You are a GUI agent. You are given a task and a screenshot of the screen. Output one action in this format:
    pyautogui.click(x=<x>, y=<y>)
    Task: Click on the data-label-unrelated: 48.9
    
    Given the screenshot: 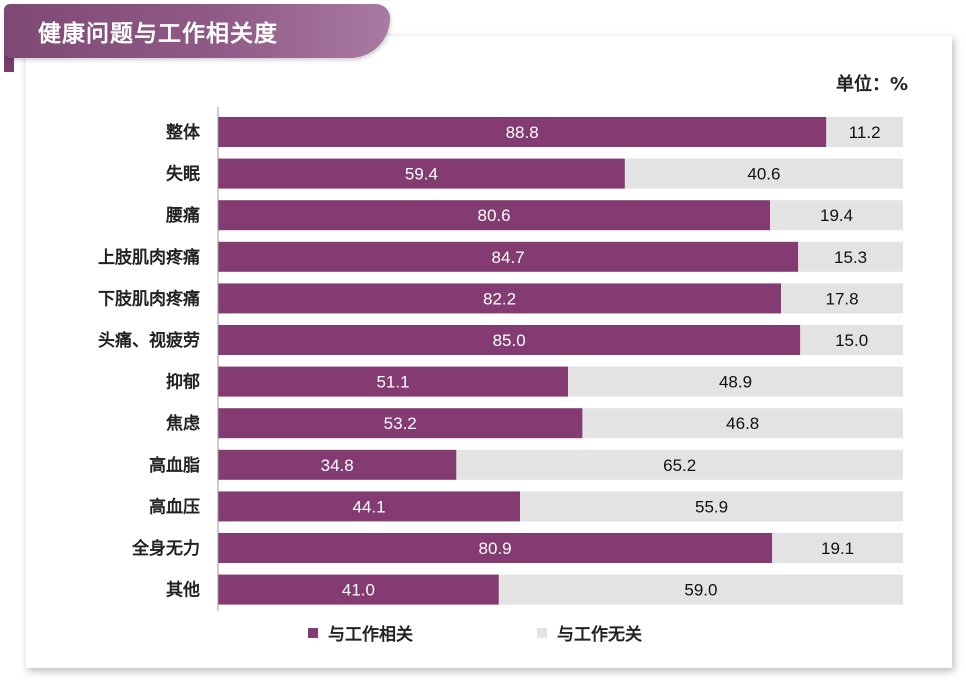 What is the action you would take?
    pyautogui.click(x=735, y=382)
    